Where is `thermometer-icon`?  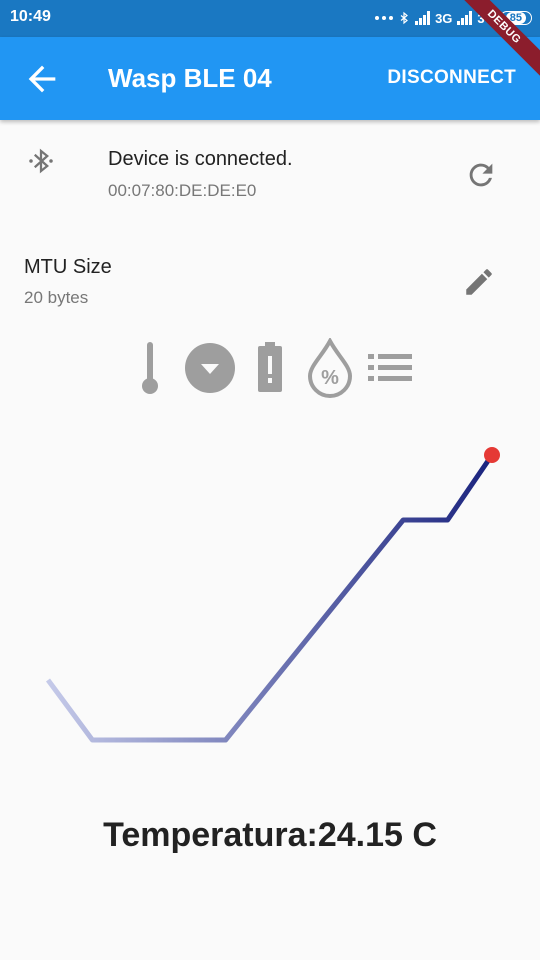
thermometer-icon is located at coordinates (150, 368).